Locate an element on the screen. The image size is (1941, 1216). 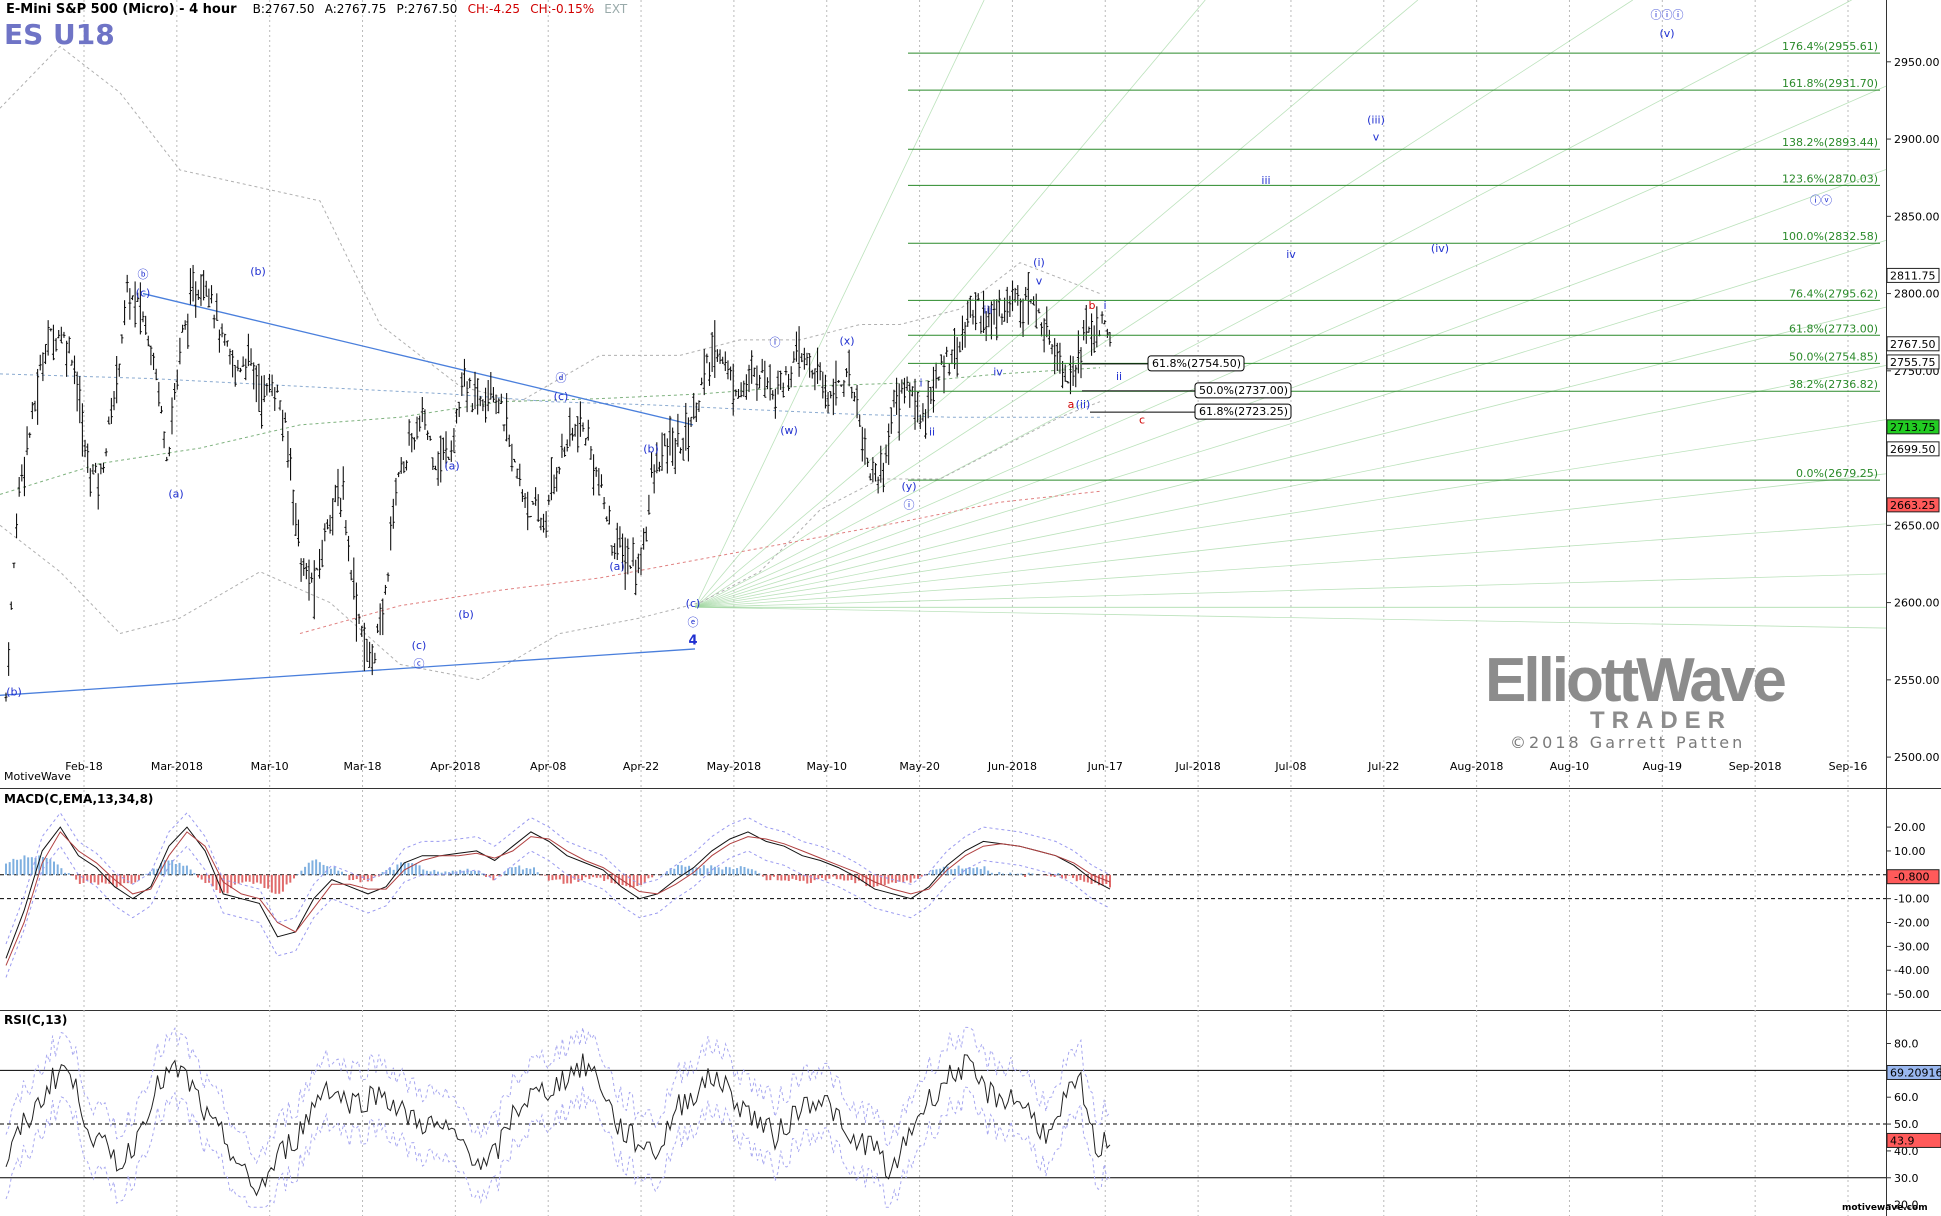
price-tick-label: 2850.00 is located at coordinates (1917, 216).